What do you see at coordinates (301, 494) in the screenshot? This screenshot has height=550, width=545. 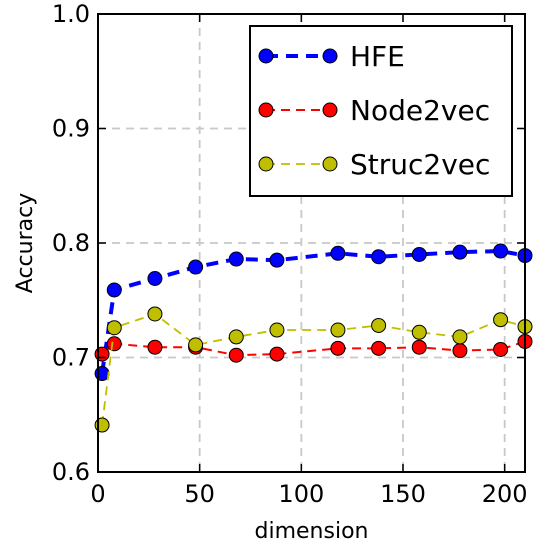 I see `x-tick-label: 100` at bounding box center [301, 494].